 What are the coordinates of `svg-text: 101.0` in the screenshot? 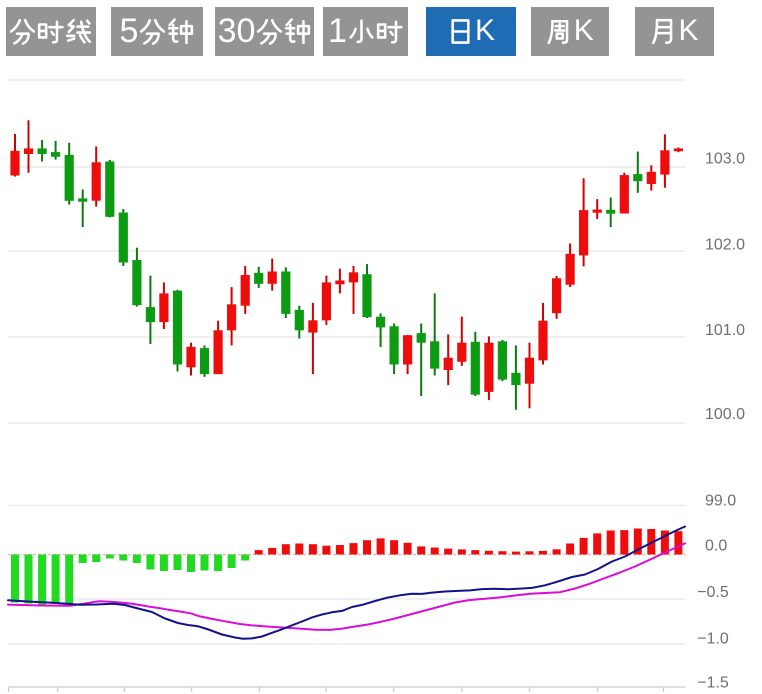 It's located at (725, 330).